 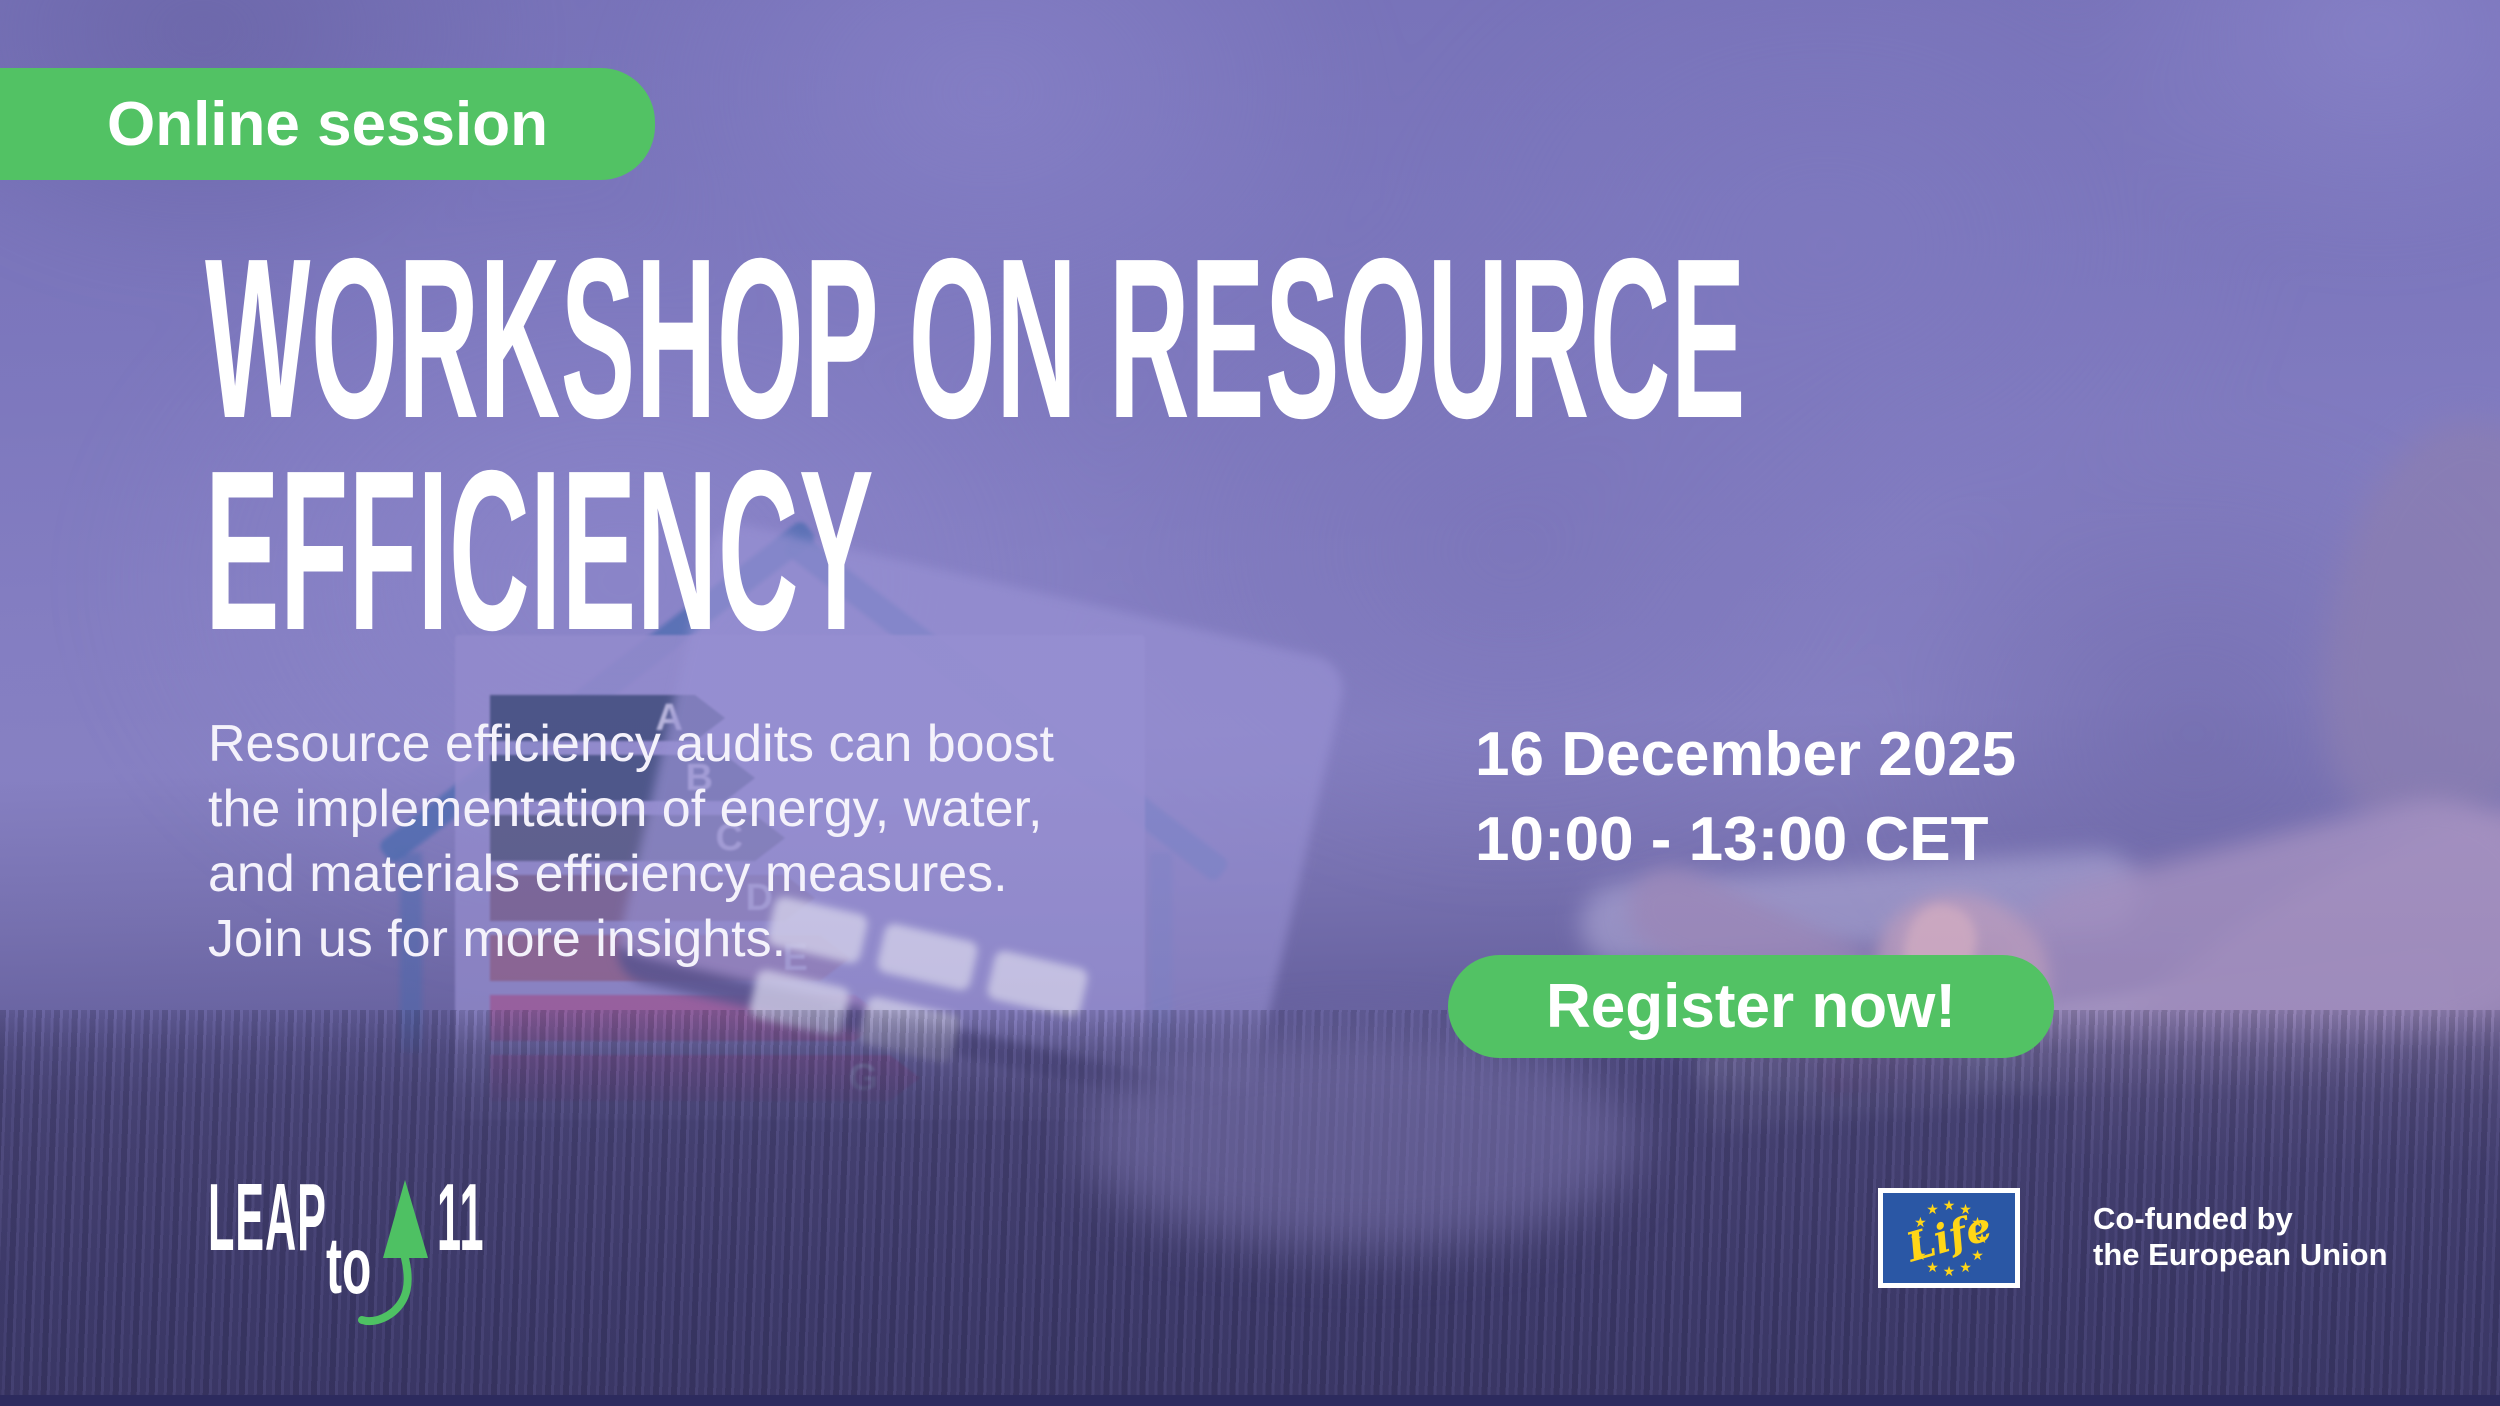 What do you see at coordinates (393, 1253) in the screenshot?
I see `growth-arrow-icon` at bounding box center [393, 1253].